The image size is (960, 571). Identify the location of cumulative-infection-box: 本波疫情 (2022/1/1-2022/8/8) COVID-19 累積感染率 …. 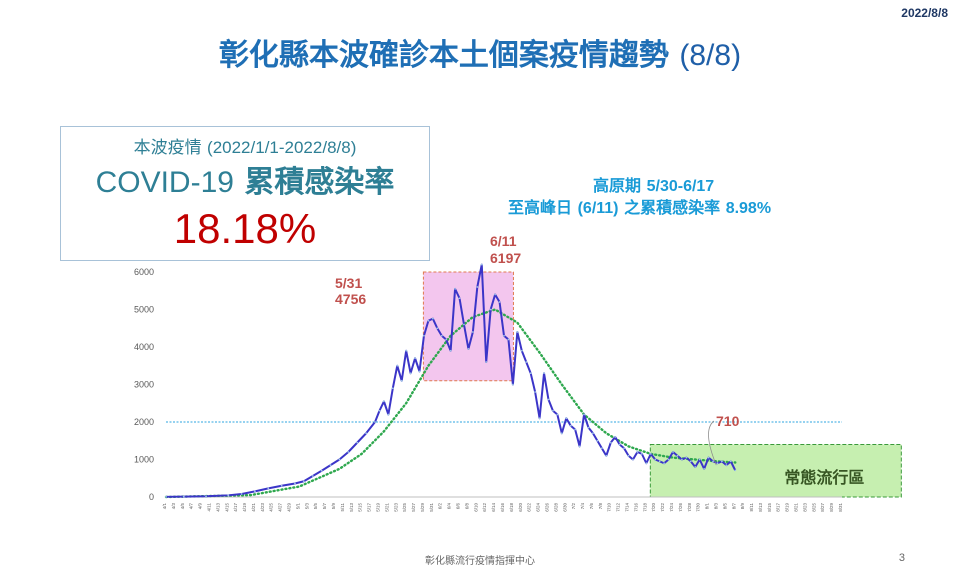
(245, 193).